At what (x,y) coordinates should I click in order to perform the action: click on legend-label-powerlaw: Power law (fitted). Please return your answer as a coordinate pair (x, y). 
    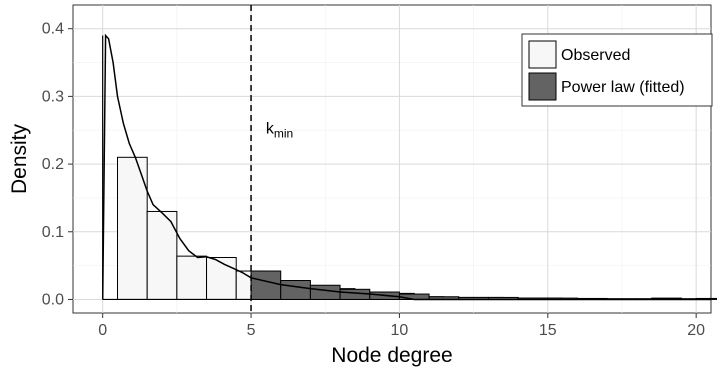
    Looking at the image, I should click on (623, 87).